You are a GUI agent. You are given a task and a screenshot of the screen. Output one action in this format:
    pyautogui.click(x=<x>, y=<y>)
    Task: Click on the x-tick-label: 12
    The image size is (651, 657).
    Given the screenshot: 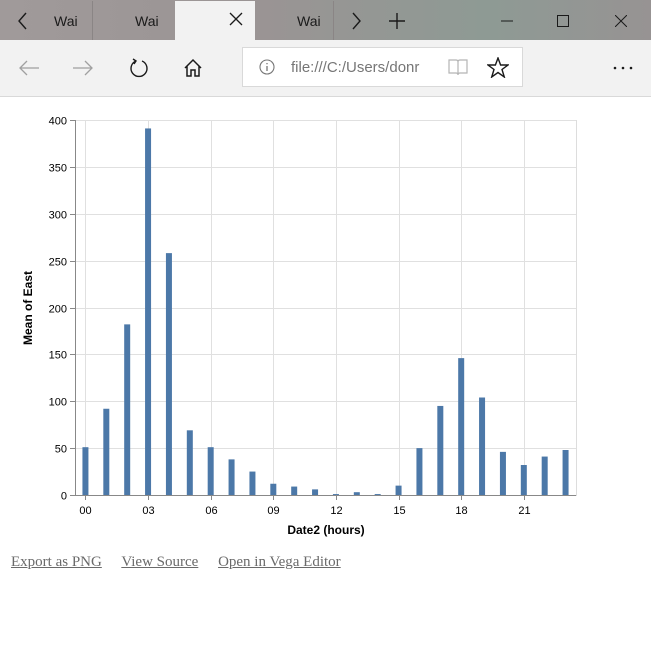 What is the action you would take?
    pyautogui.click(x=336, y=511)
    